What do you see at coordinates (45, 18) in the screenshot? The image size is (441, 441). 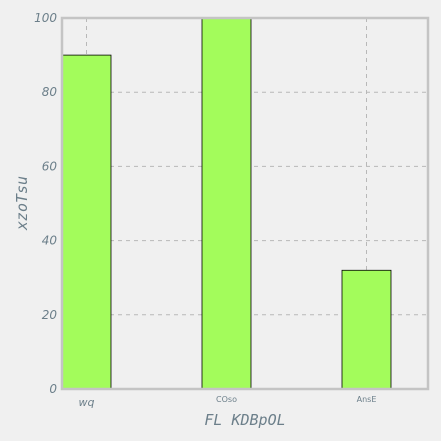 I see `y-tick-label: 100` at bounding box center [45, 18].